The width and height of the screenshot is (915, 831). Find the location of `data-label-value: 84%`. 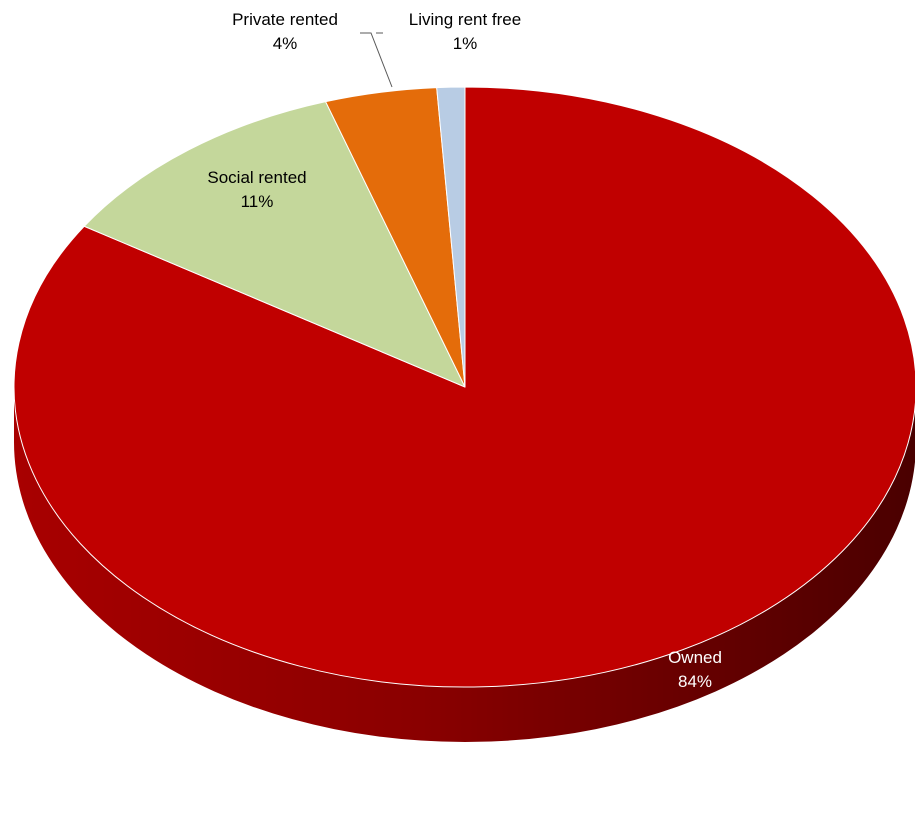

data-label-value: 84% is located at coordinates (695, 681).